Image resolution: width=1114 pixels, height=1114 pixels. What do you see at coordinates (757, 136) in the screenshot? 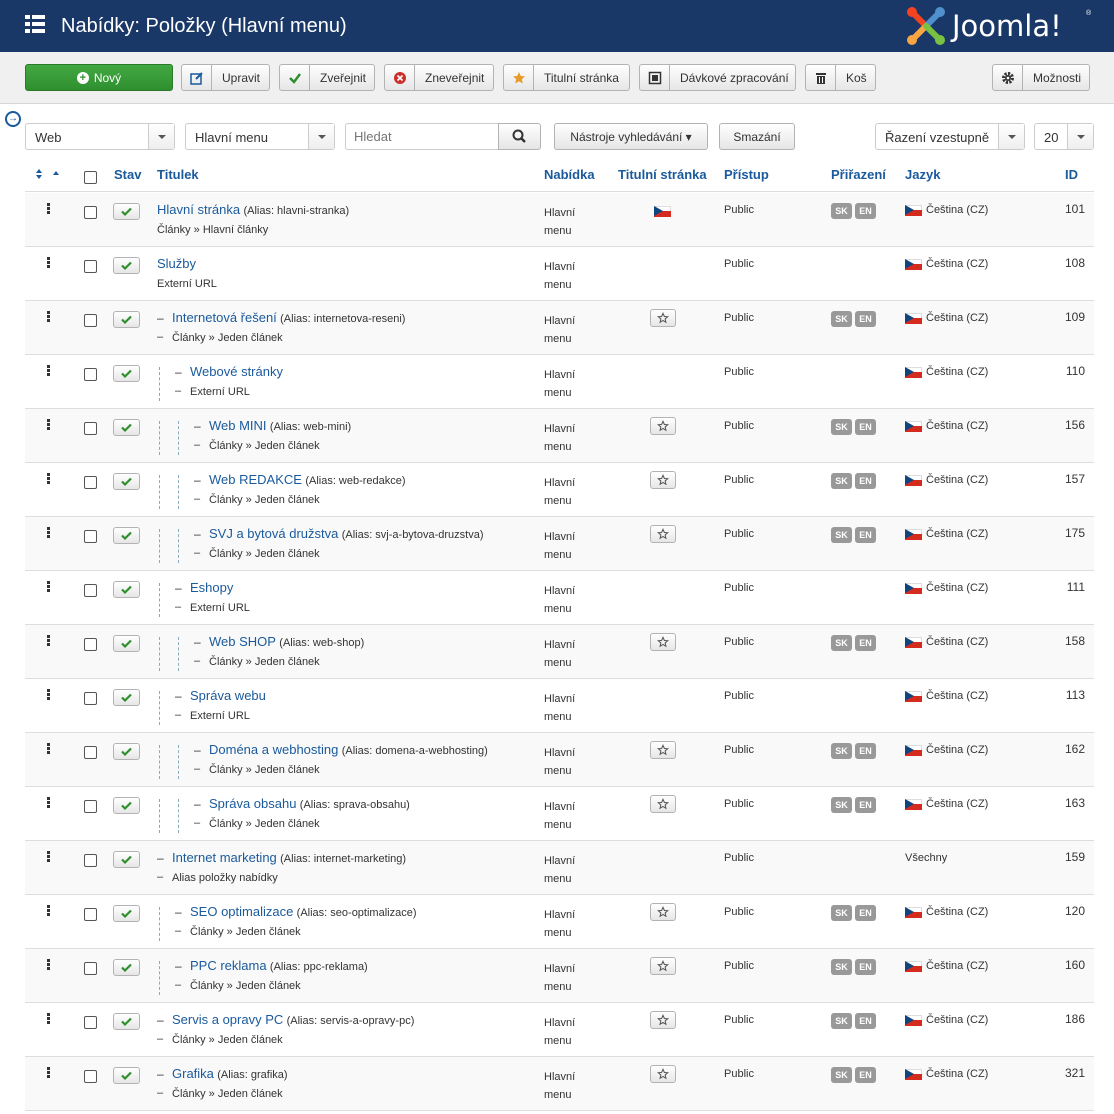
I see `clear-button: Smazání` at bounding box center [757, 136].